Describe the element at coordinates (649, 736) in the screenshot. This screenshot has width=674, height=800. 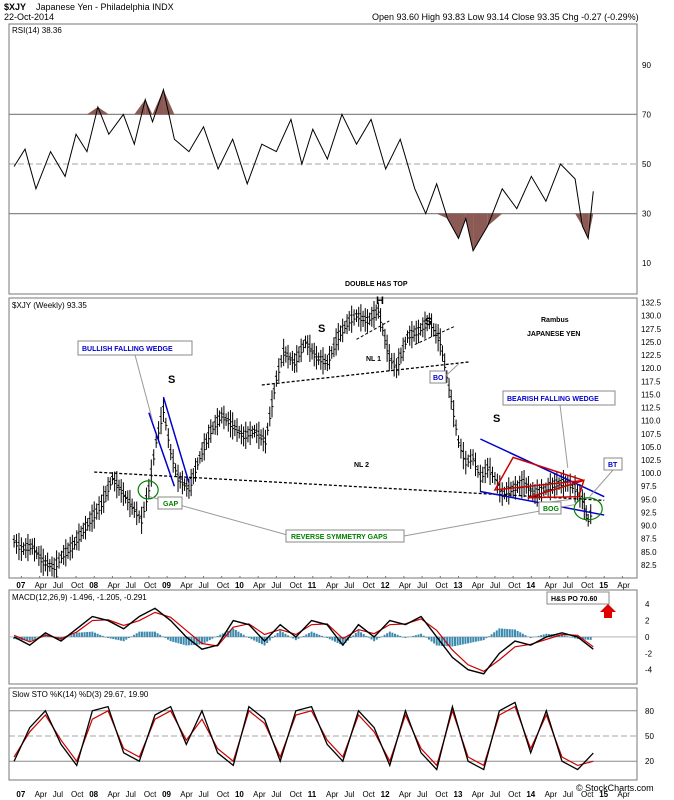
I see `sto-tick-label: 50` at that location.